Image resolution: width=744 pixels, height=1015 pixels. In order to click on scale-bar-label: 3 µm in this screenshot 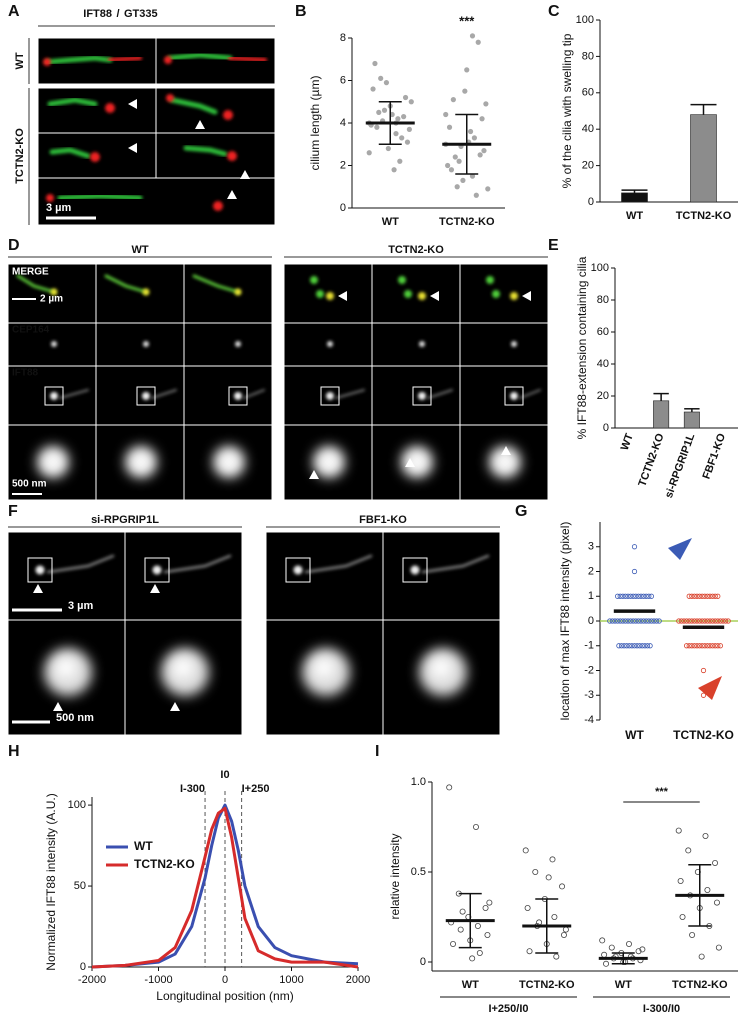, I will do `click(81, 606)`.